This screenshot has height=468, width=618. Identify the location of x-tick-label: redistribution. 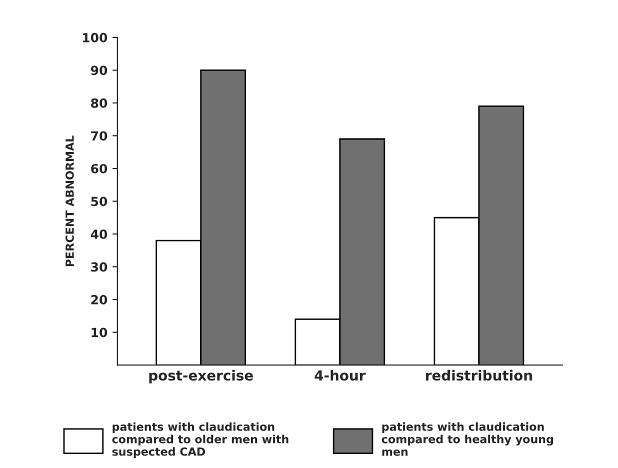
(479, 375).